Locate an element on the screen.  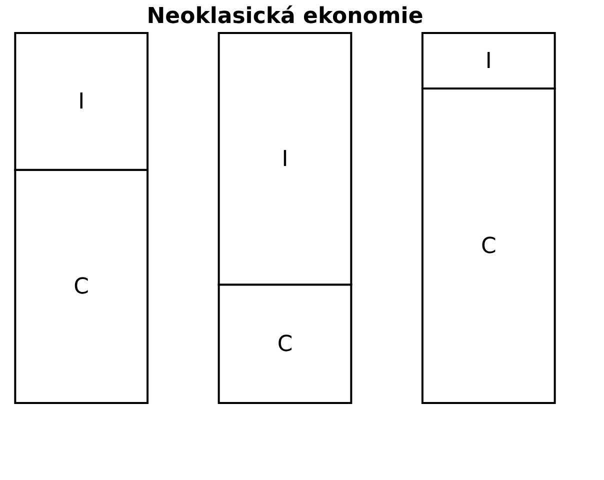
series-label: I is located at coordinates (488, 61).